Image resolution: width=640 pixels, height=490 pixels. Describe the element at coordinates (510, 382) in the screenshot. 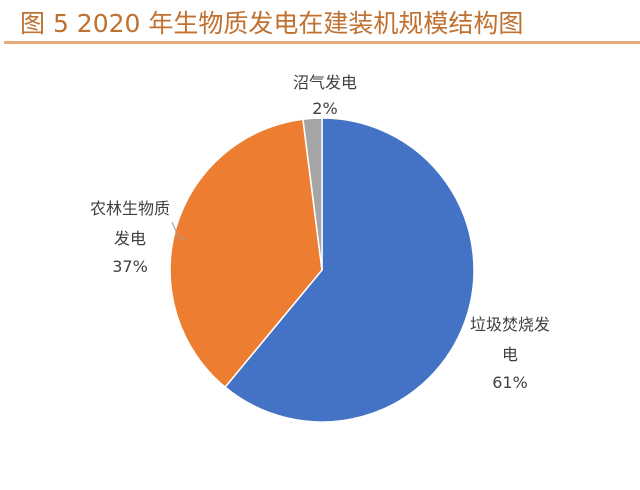

I see `slice-label-0-2: 61%` at that location.